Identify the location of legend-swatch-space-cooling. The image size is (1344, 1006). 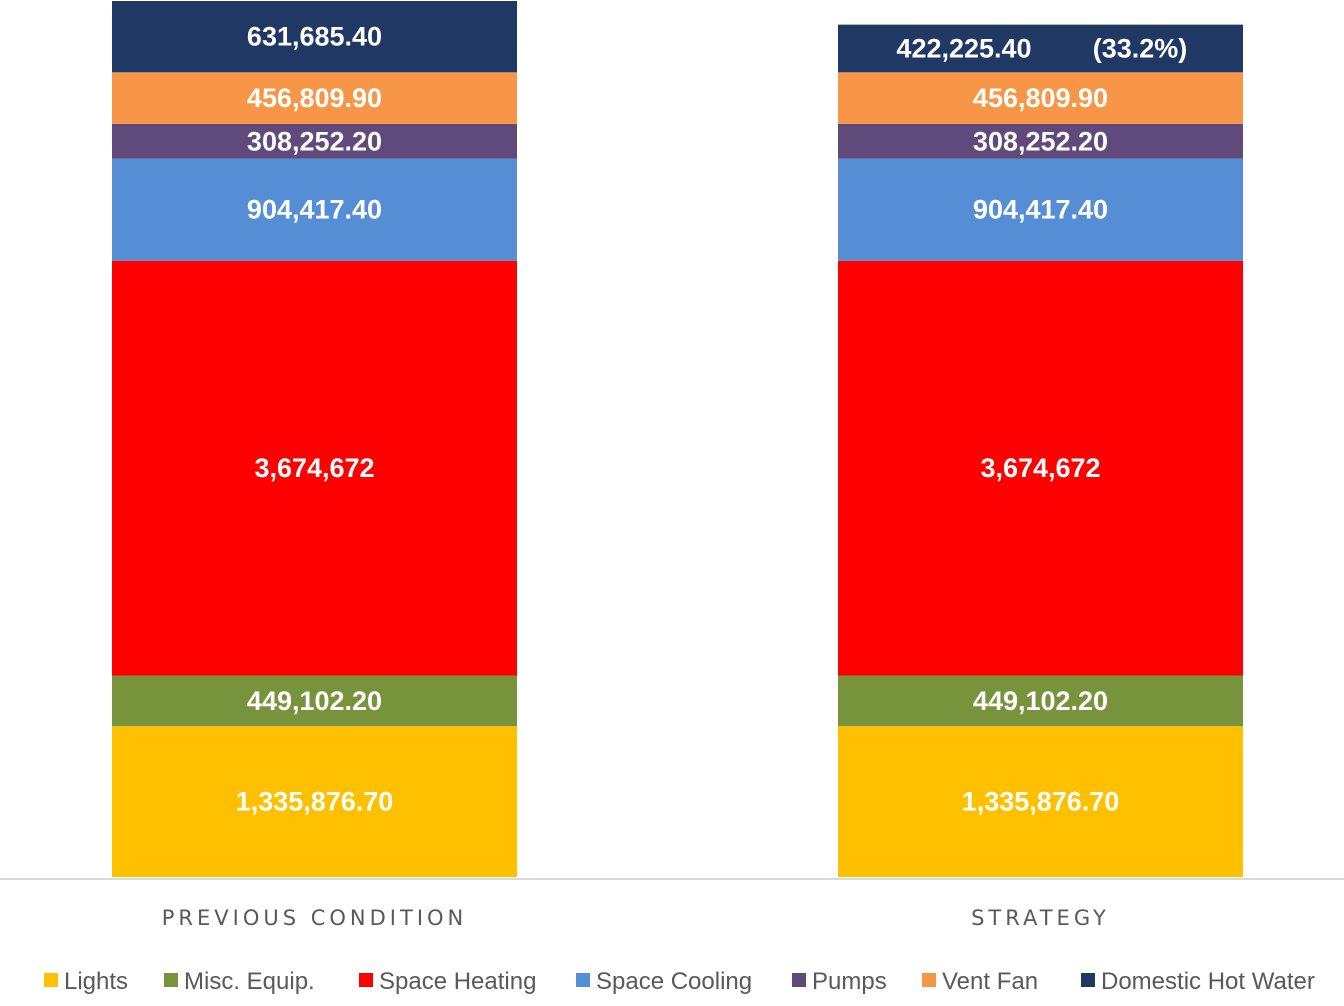
(583, 980).